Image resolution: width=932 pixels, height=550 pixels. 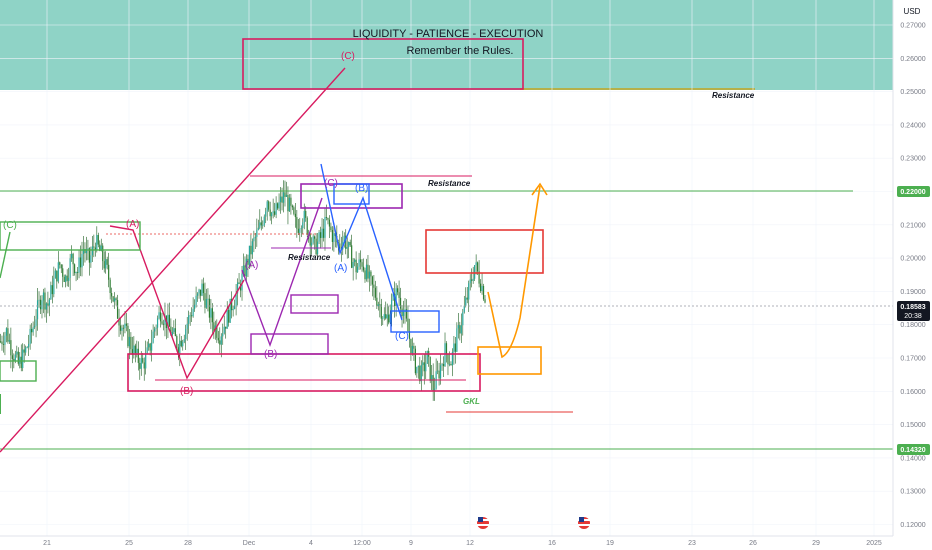 What do you see at coordinates (411, 543) in the screenshot?
I see `x-tick-label: 9` at bounding box center [411, 543].